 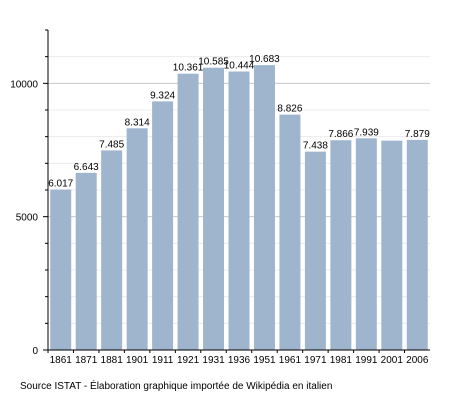 I want to click on x-tick-label: 1991, so click(x=366, y=360).